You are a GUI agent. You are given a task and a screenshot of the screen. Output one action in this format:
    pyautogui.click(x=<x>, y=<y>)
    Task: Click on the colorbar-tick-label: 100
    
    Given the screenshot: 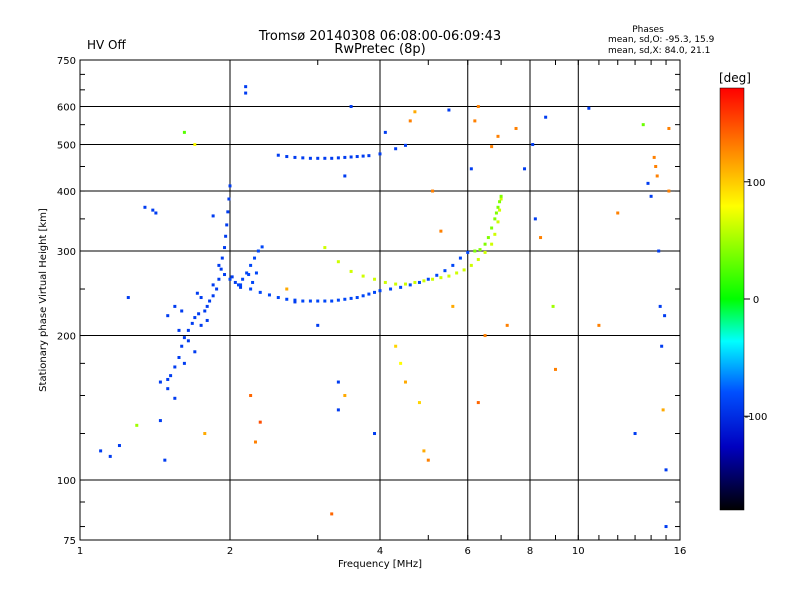 What is the action you would take?
    pyautogui.click(x=755, y=183)
    